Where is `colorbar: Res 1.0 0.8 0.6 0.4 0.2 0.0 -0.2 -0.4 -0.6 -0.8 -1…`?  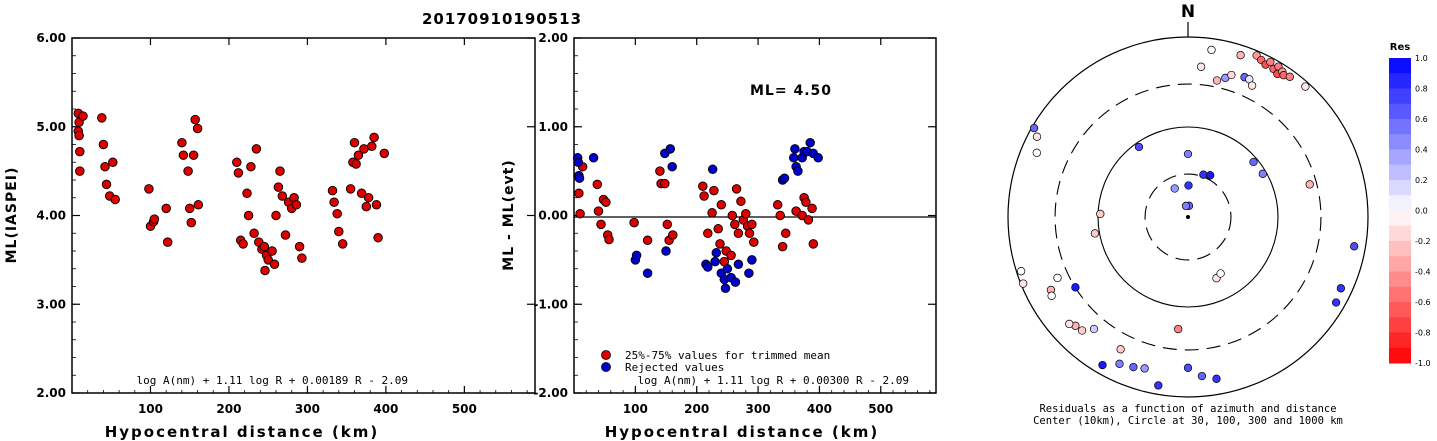
colorbar: Res 1.0 0.8 0.6 0.4 0.2 0.0 -0.2 -0.4 -0.6 -0.8 -1… is located at coordinates (1410, 205).